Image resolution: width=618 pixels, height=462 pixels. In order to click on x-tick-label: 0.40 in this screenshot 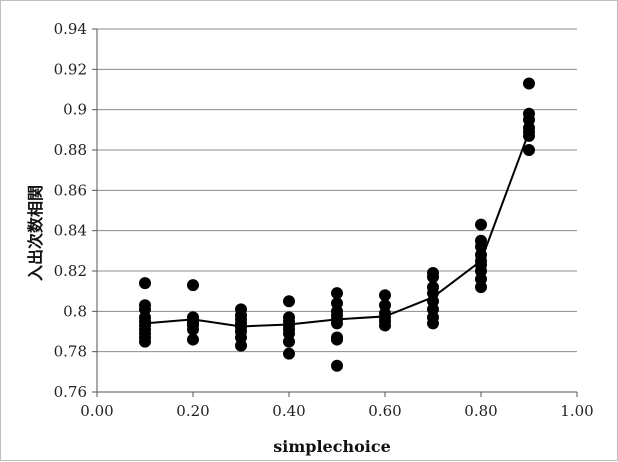, I will do `click(288, 411)`.